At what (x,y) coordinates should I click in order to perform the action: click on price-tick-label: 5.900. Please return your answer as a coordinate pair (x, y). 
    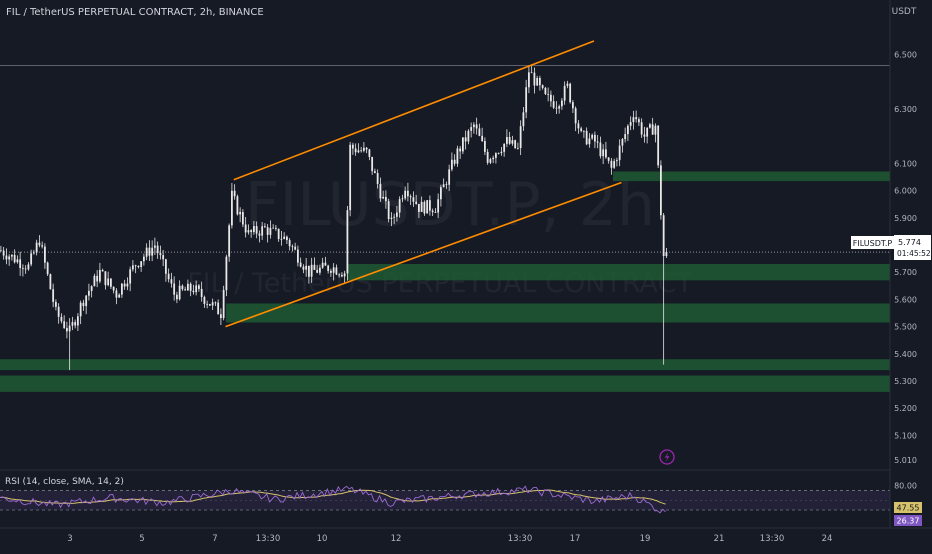
    Looking at the image, I should click on (905, 218).